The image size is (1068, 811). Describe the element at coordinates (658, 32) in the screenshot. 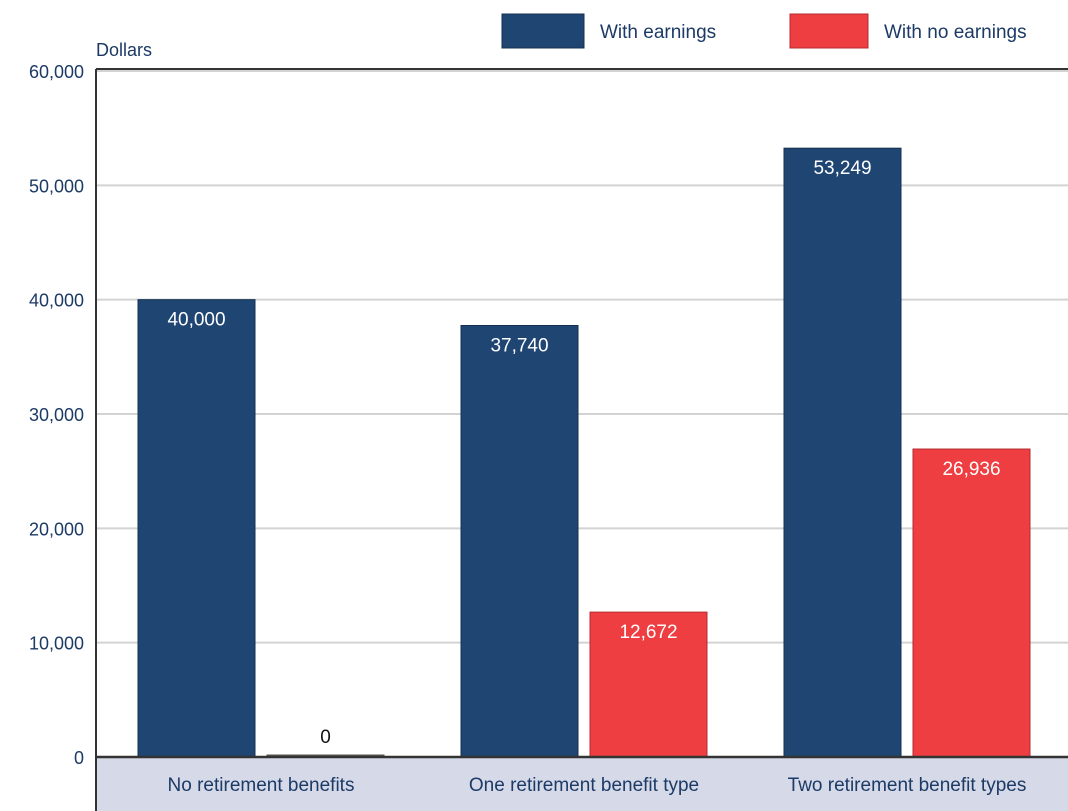

I see `legend-label-with-earnings: With earnings` at that location.